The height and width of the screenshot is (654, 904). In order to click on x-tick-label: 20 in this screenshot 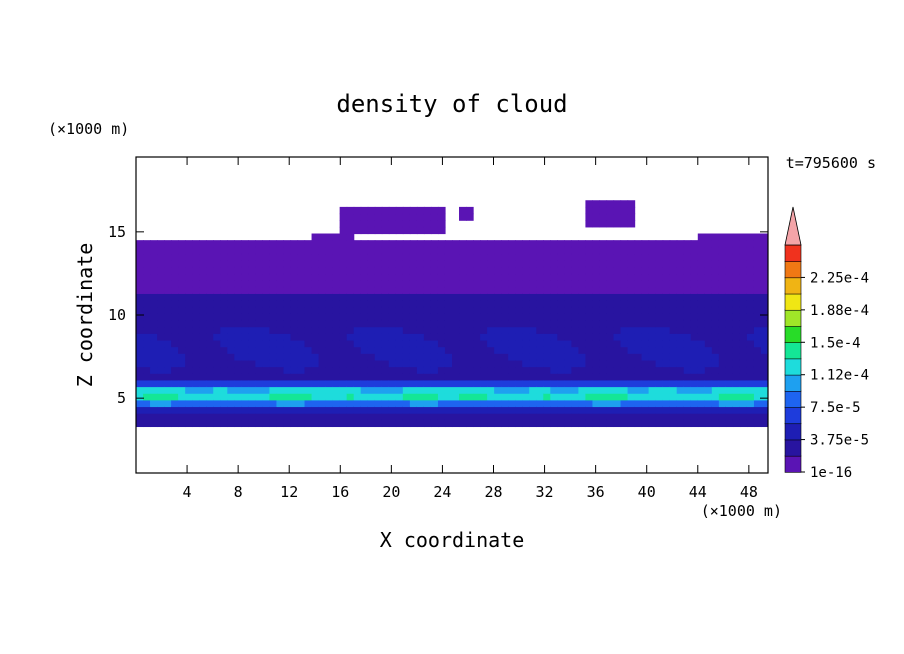, I will do `click(391, 492)`.